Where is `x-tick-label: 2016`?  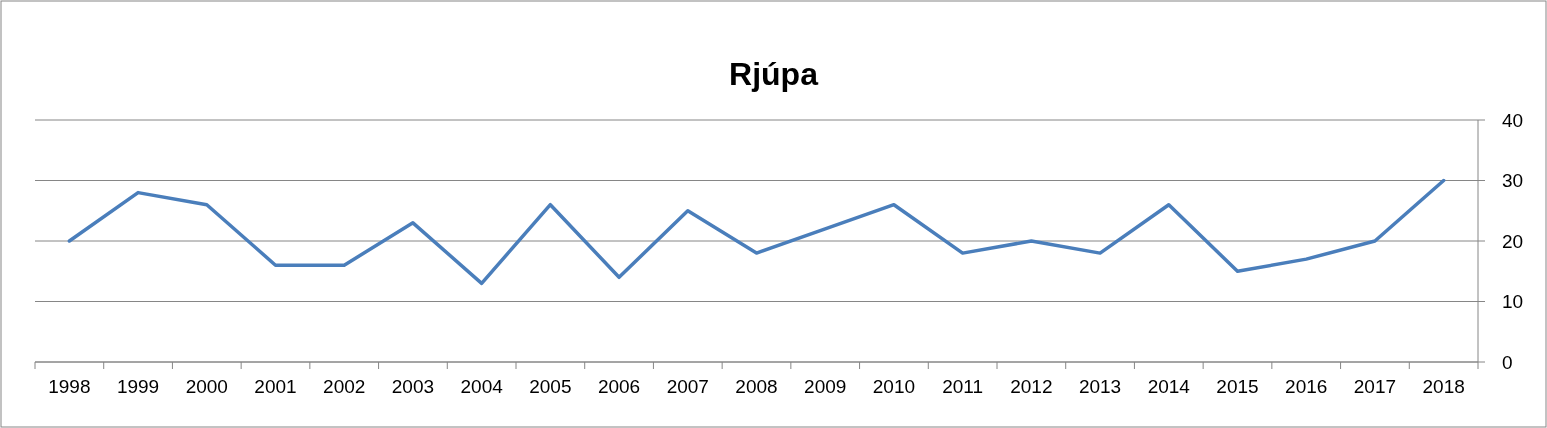 x-tick-label: 2016 is located at coordinates (1306, 386).